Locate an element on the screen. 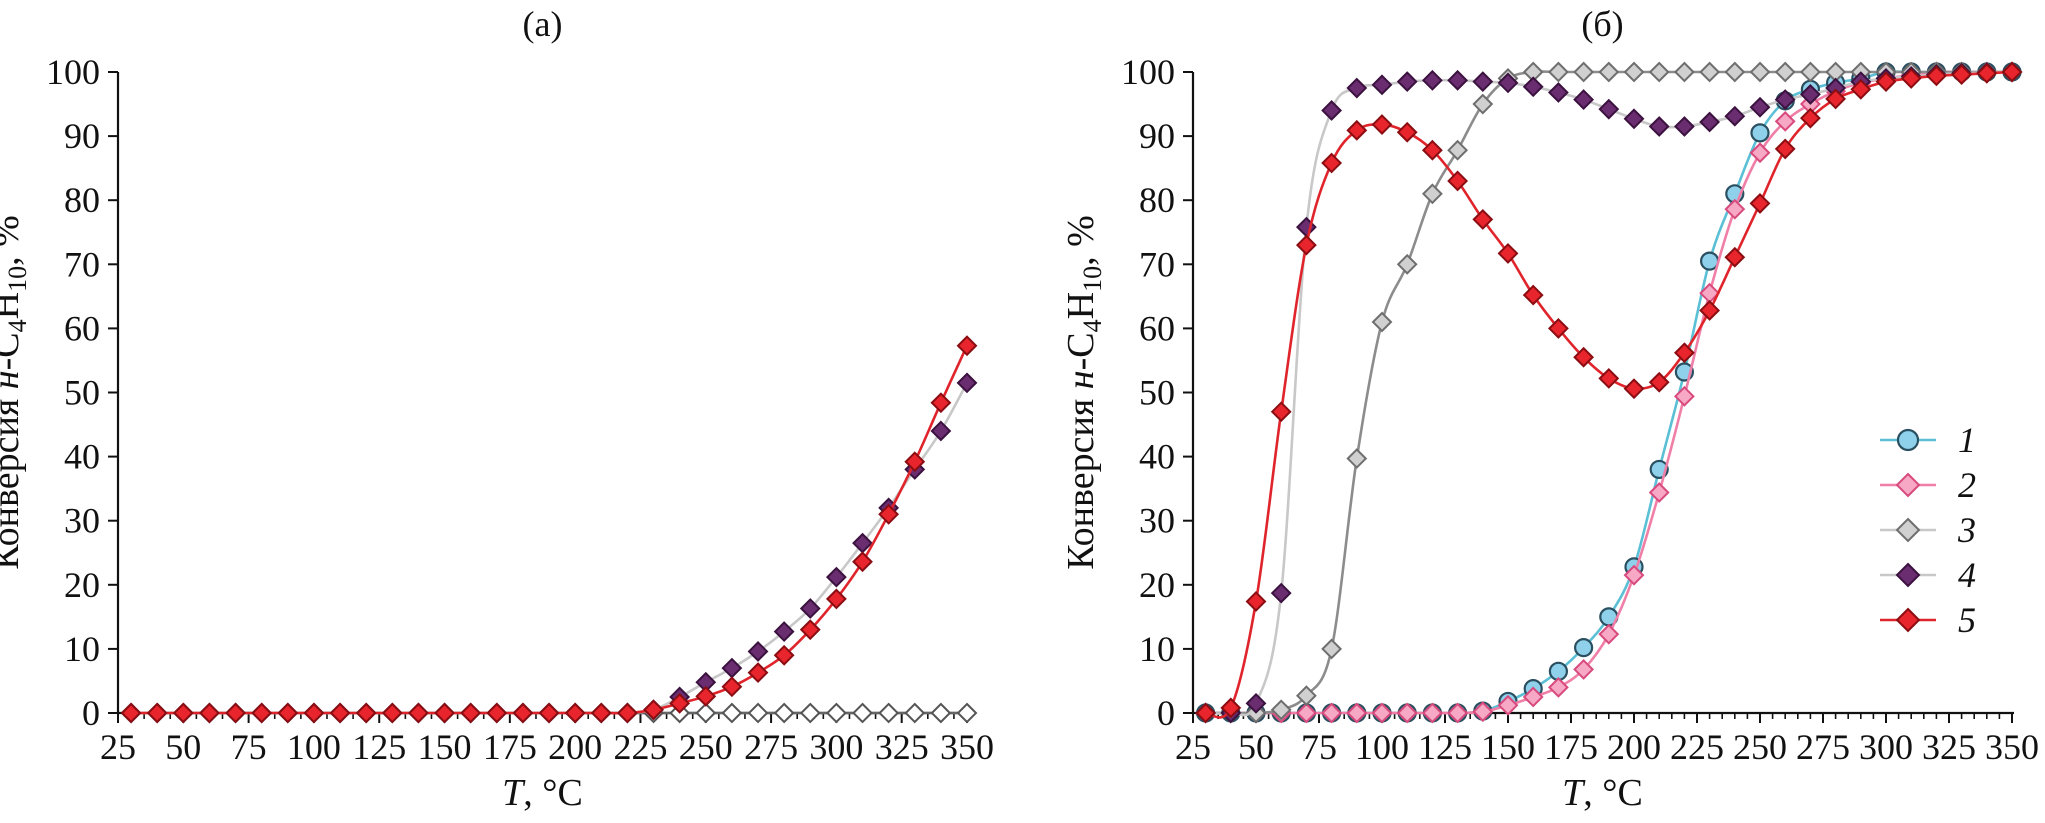 The image size is (2045, 823). x-tick-label: 175 is located at coordinates (1571, 747).